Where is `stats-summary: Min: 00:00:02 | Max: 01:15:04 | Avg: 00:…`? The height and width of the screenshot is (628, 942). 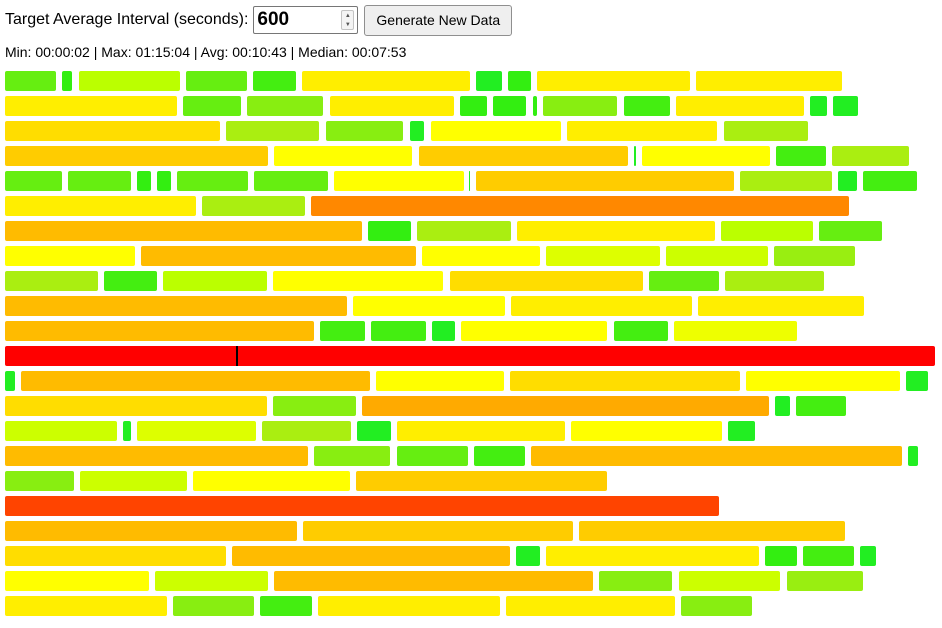 stats-summary: Min: 00:00:02 | Max: 01:15:04 | Avg: 00:… is located at coordinates (206, 52).